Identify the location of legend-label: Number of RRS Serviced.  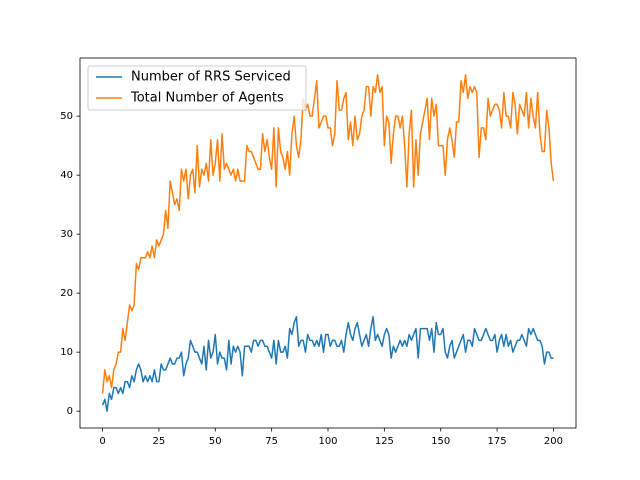
(211, 77).